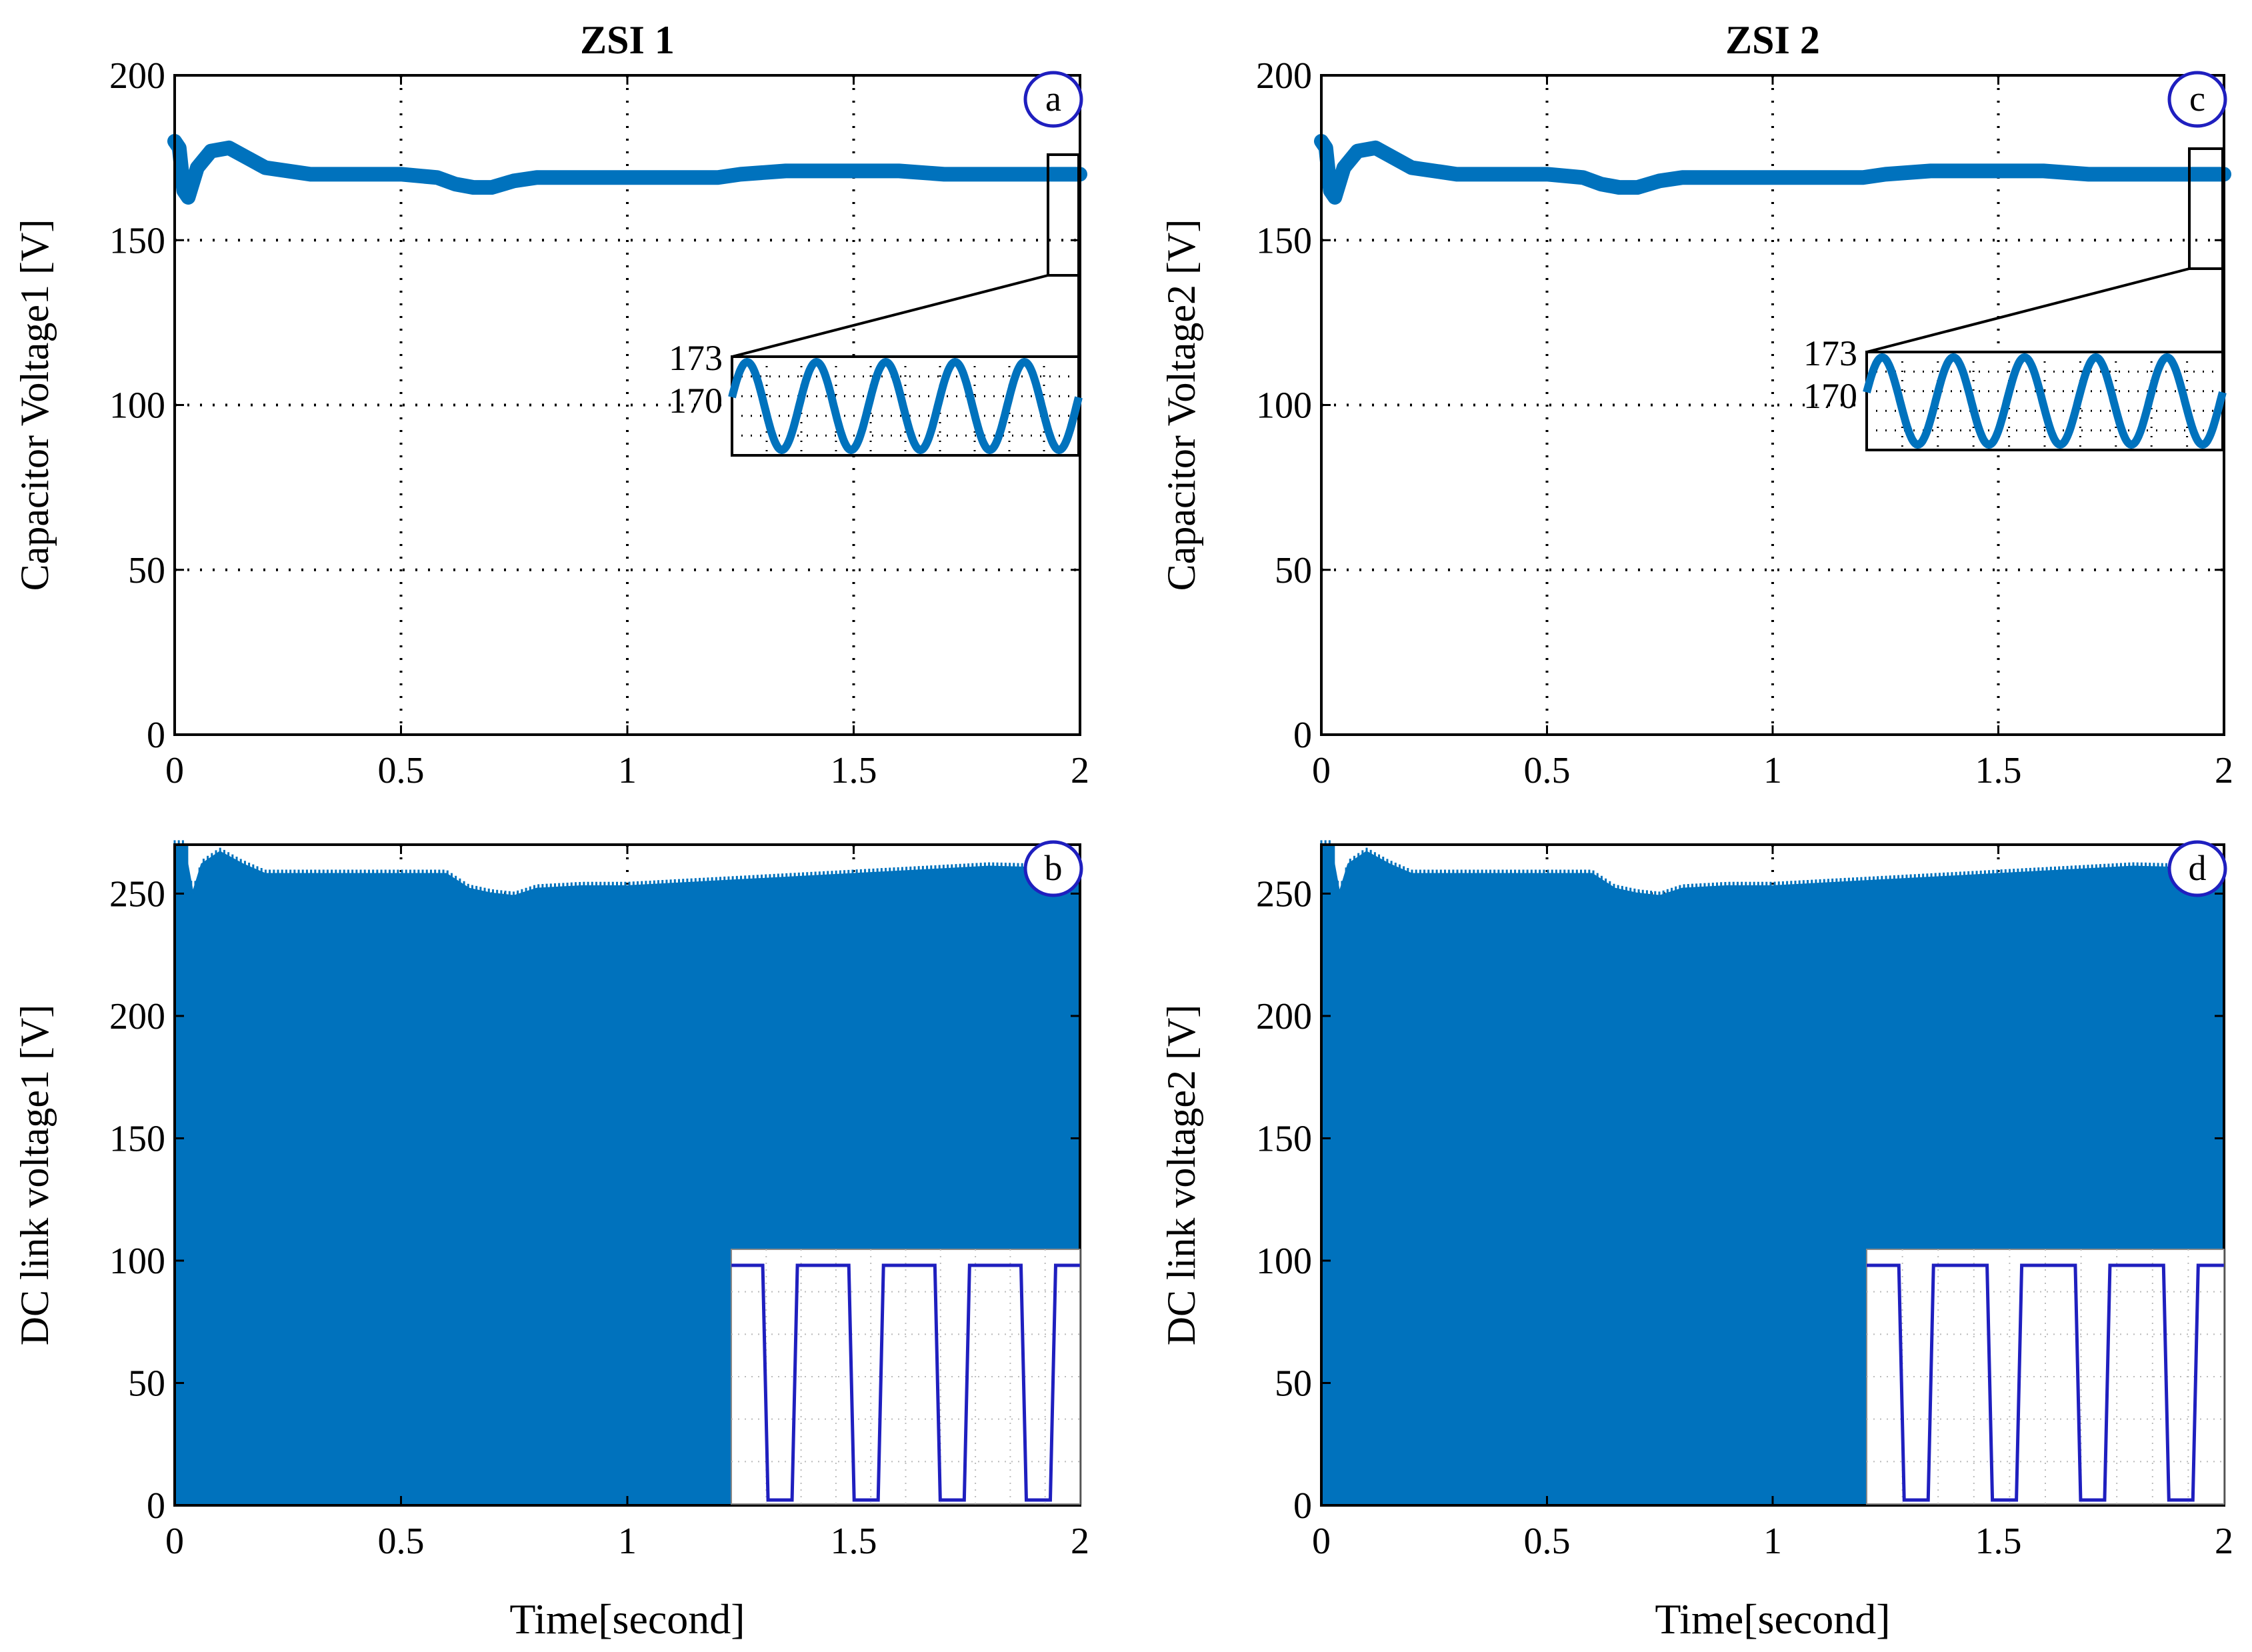  What do you see at coordinates (1181, 1175) in the screenshot?
I see `y-axis-label: DC link voltage2 [V]` at bounding box center [1181, 1175].